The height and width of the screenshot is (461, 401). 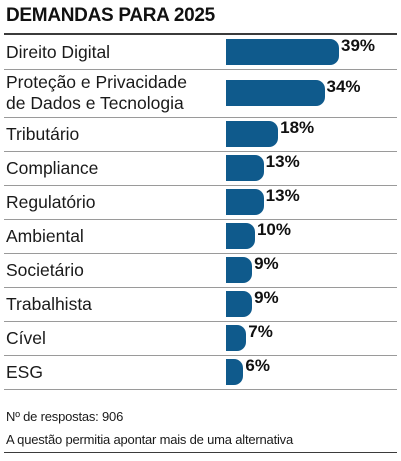 What do you see at coordinates (297, 127) in the screenshot?
I see `value-label: 18%` at bounding box center [297, 127].